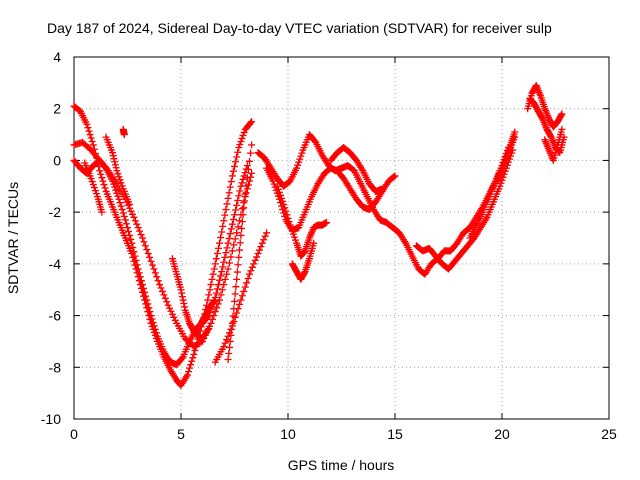  Describe the element at coordinates (55, 212) in the screenshot. I see `y-tick-label: -2` at that location.